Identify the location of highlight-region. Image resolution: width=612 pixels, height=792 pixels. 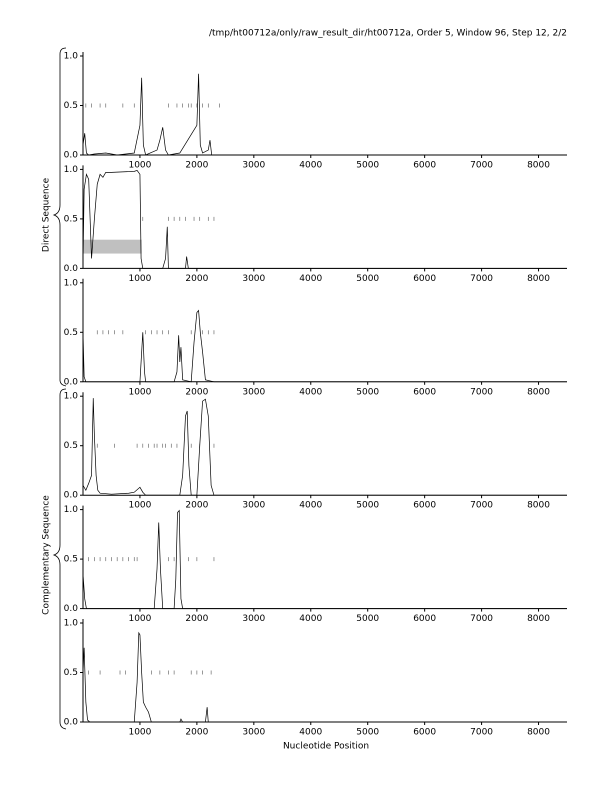
(112, 246).